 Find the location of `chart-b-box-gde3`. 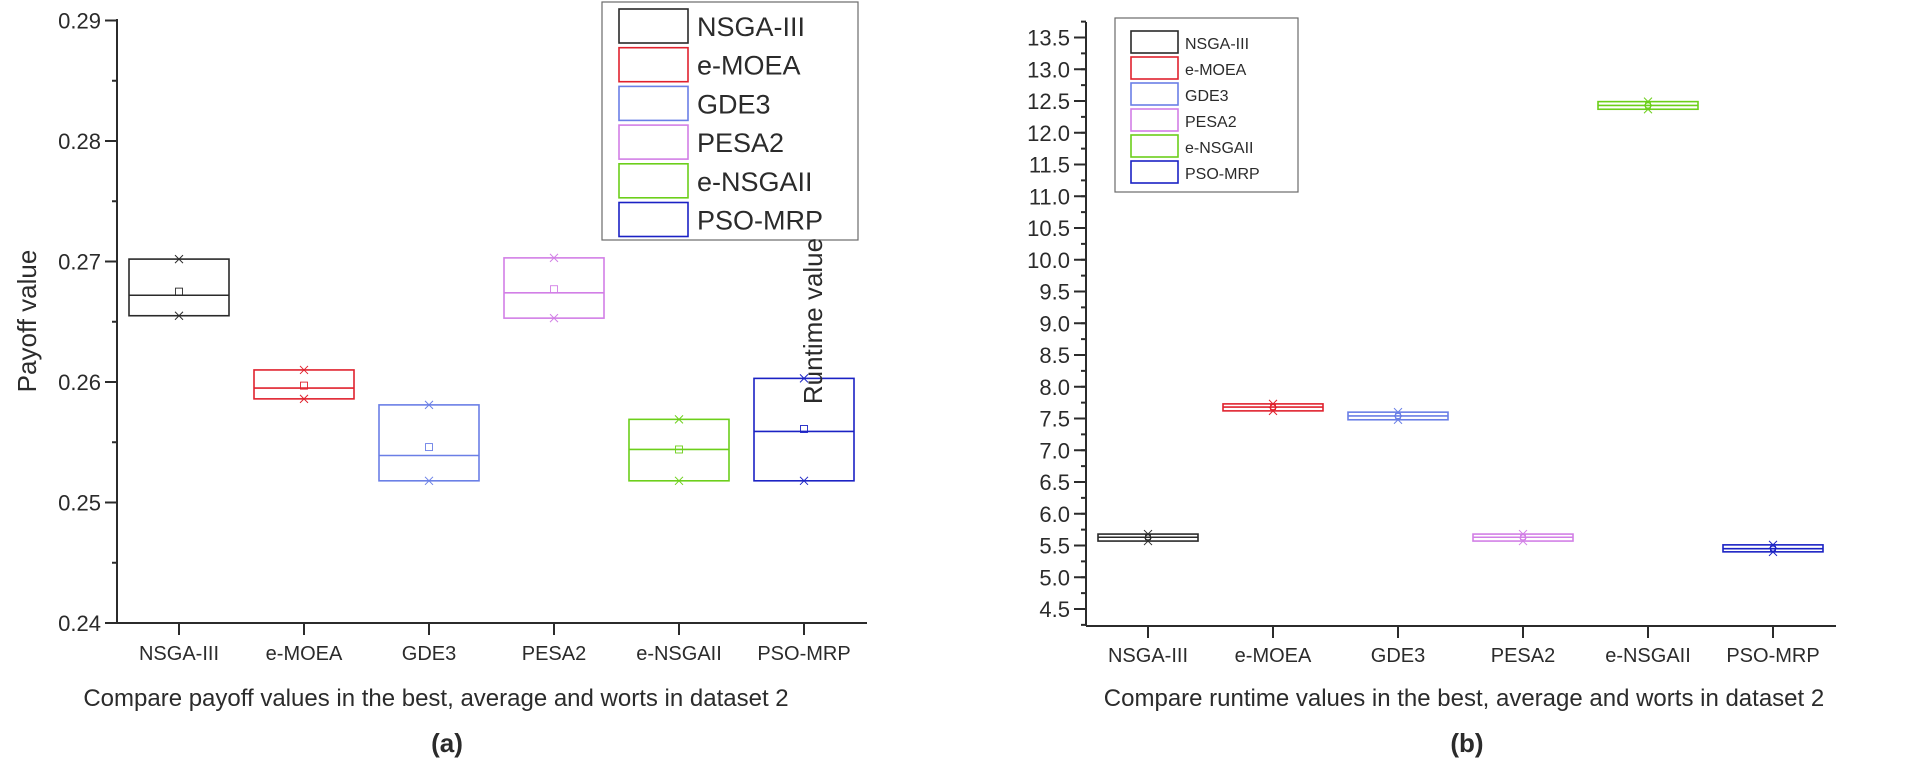

chart-b-box-gde3 is located at coordinates (1398, 416).